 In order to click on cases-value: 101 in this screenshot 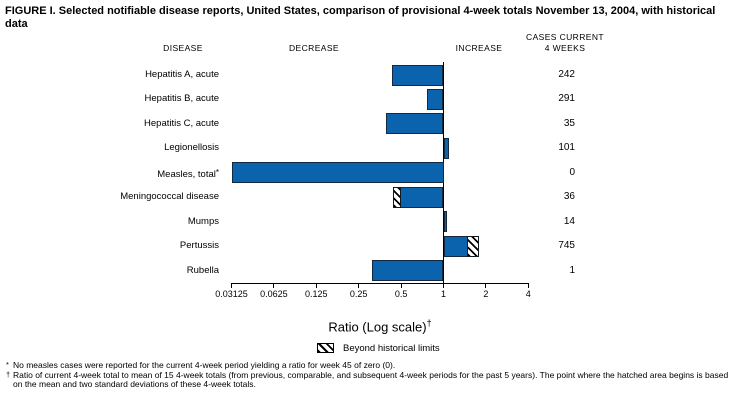, I will do `click(566, 148)`.